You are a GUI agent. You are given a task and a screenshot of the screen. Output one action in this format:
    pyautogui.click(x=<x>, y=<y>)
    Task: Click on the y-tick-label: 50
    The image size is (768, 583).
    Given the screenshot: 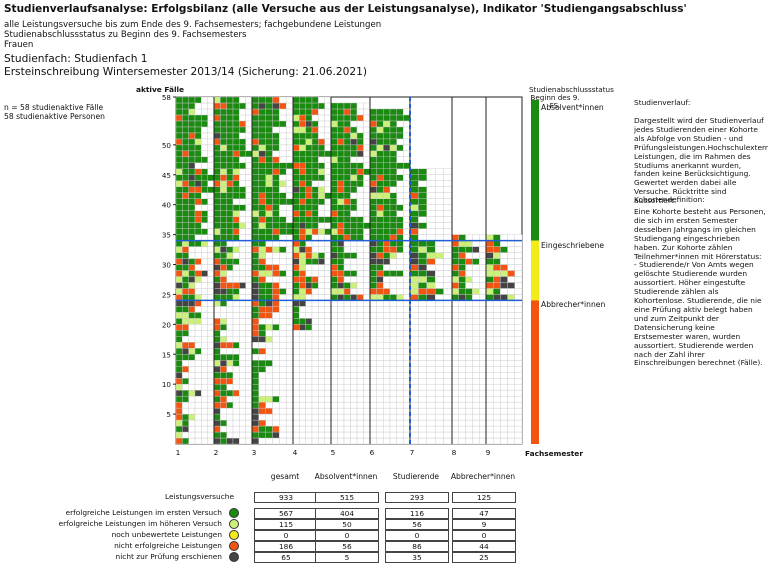 What is the action you would take?
    pyautogui.click(x=167, y=145)
    